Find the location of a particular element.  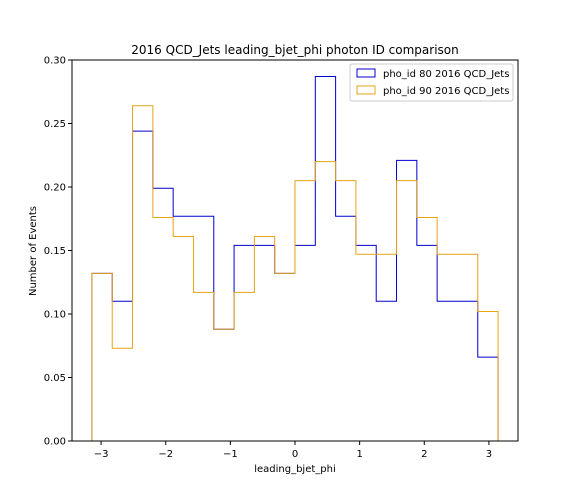

y-axis-ticks: 0.00 0.05 0.10 0.15 0.20 0.25 0.30 is located at coordinates (58, 252).